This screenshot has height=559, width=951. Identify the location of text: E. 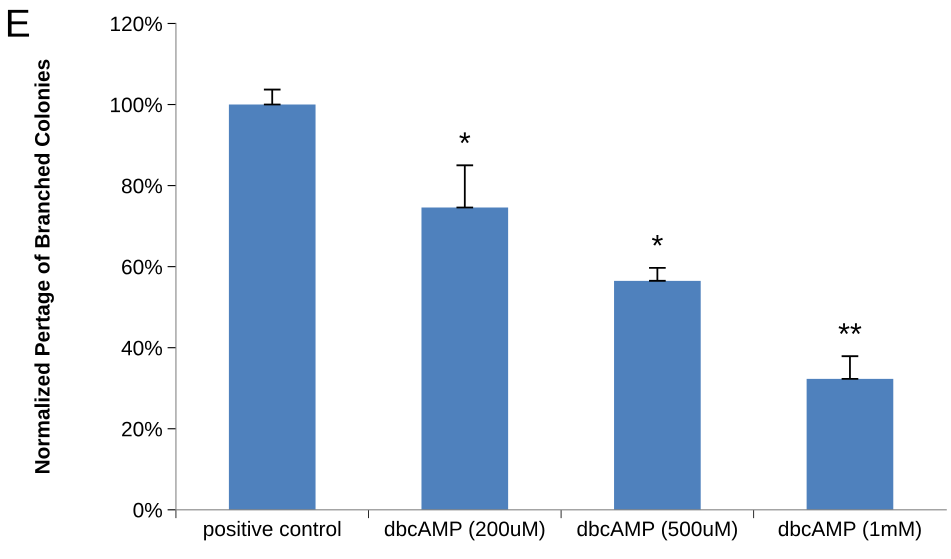
(19, 23).